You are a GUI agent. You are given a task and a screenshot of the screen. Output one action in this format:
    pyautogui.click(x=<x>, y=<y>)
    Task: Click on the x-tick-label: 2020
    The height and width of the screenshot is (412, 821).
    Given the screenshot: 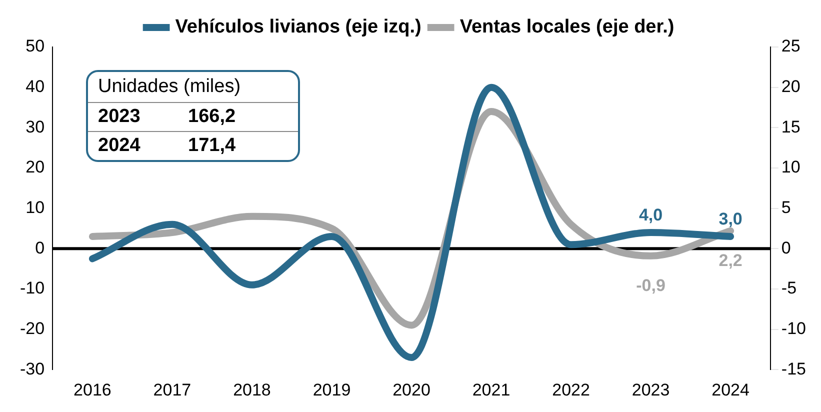 What is the action you would take?
    pyautogui.click(x=411, y=390)
    